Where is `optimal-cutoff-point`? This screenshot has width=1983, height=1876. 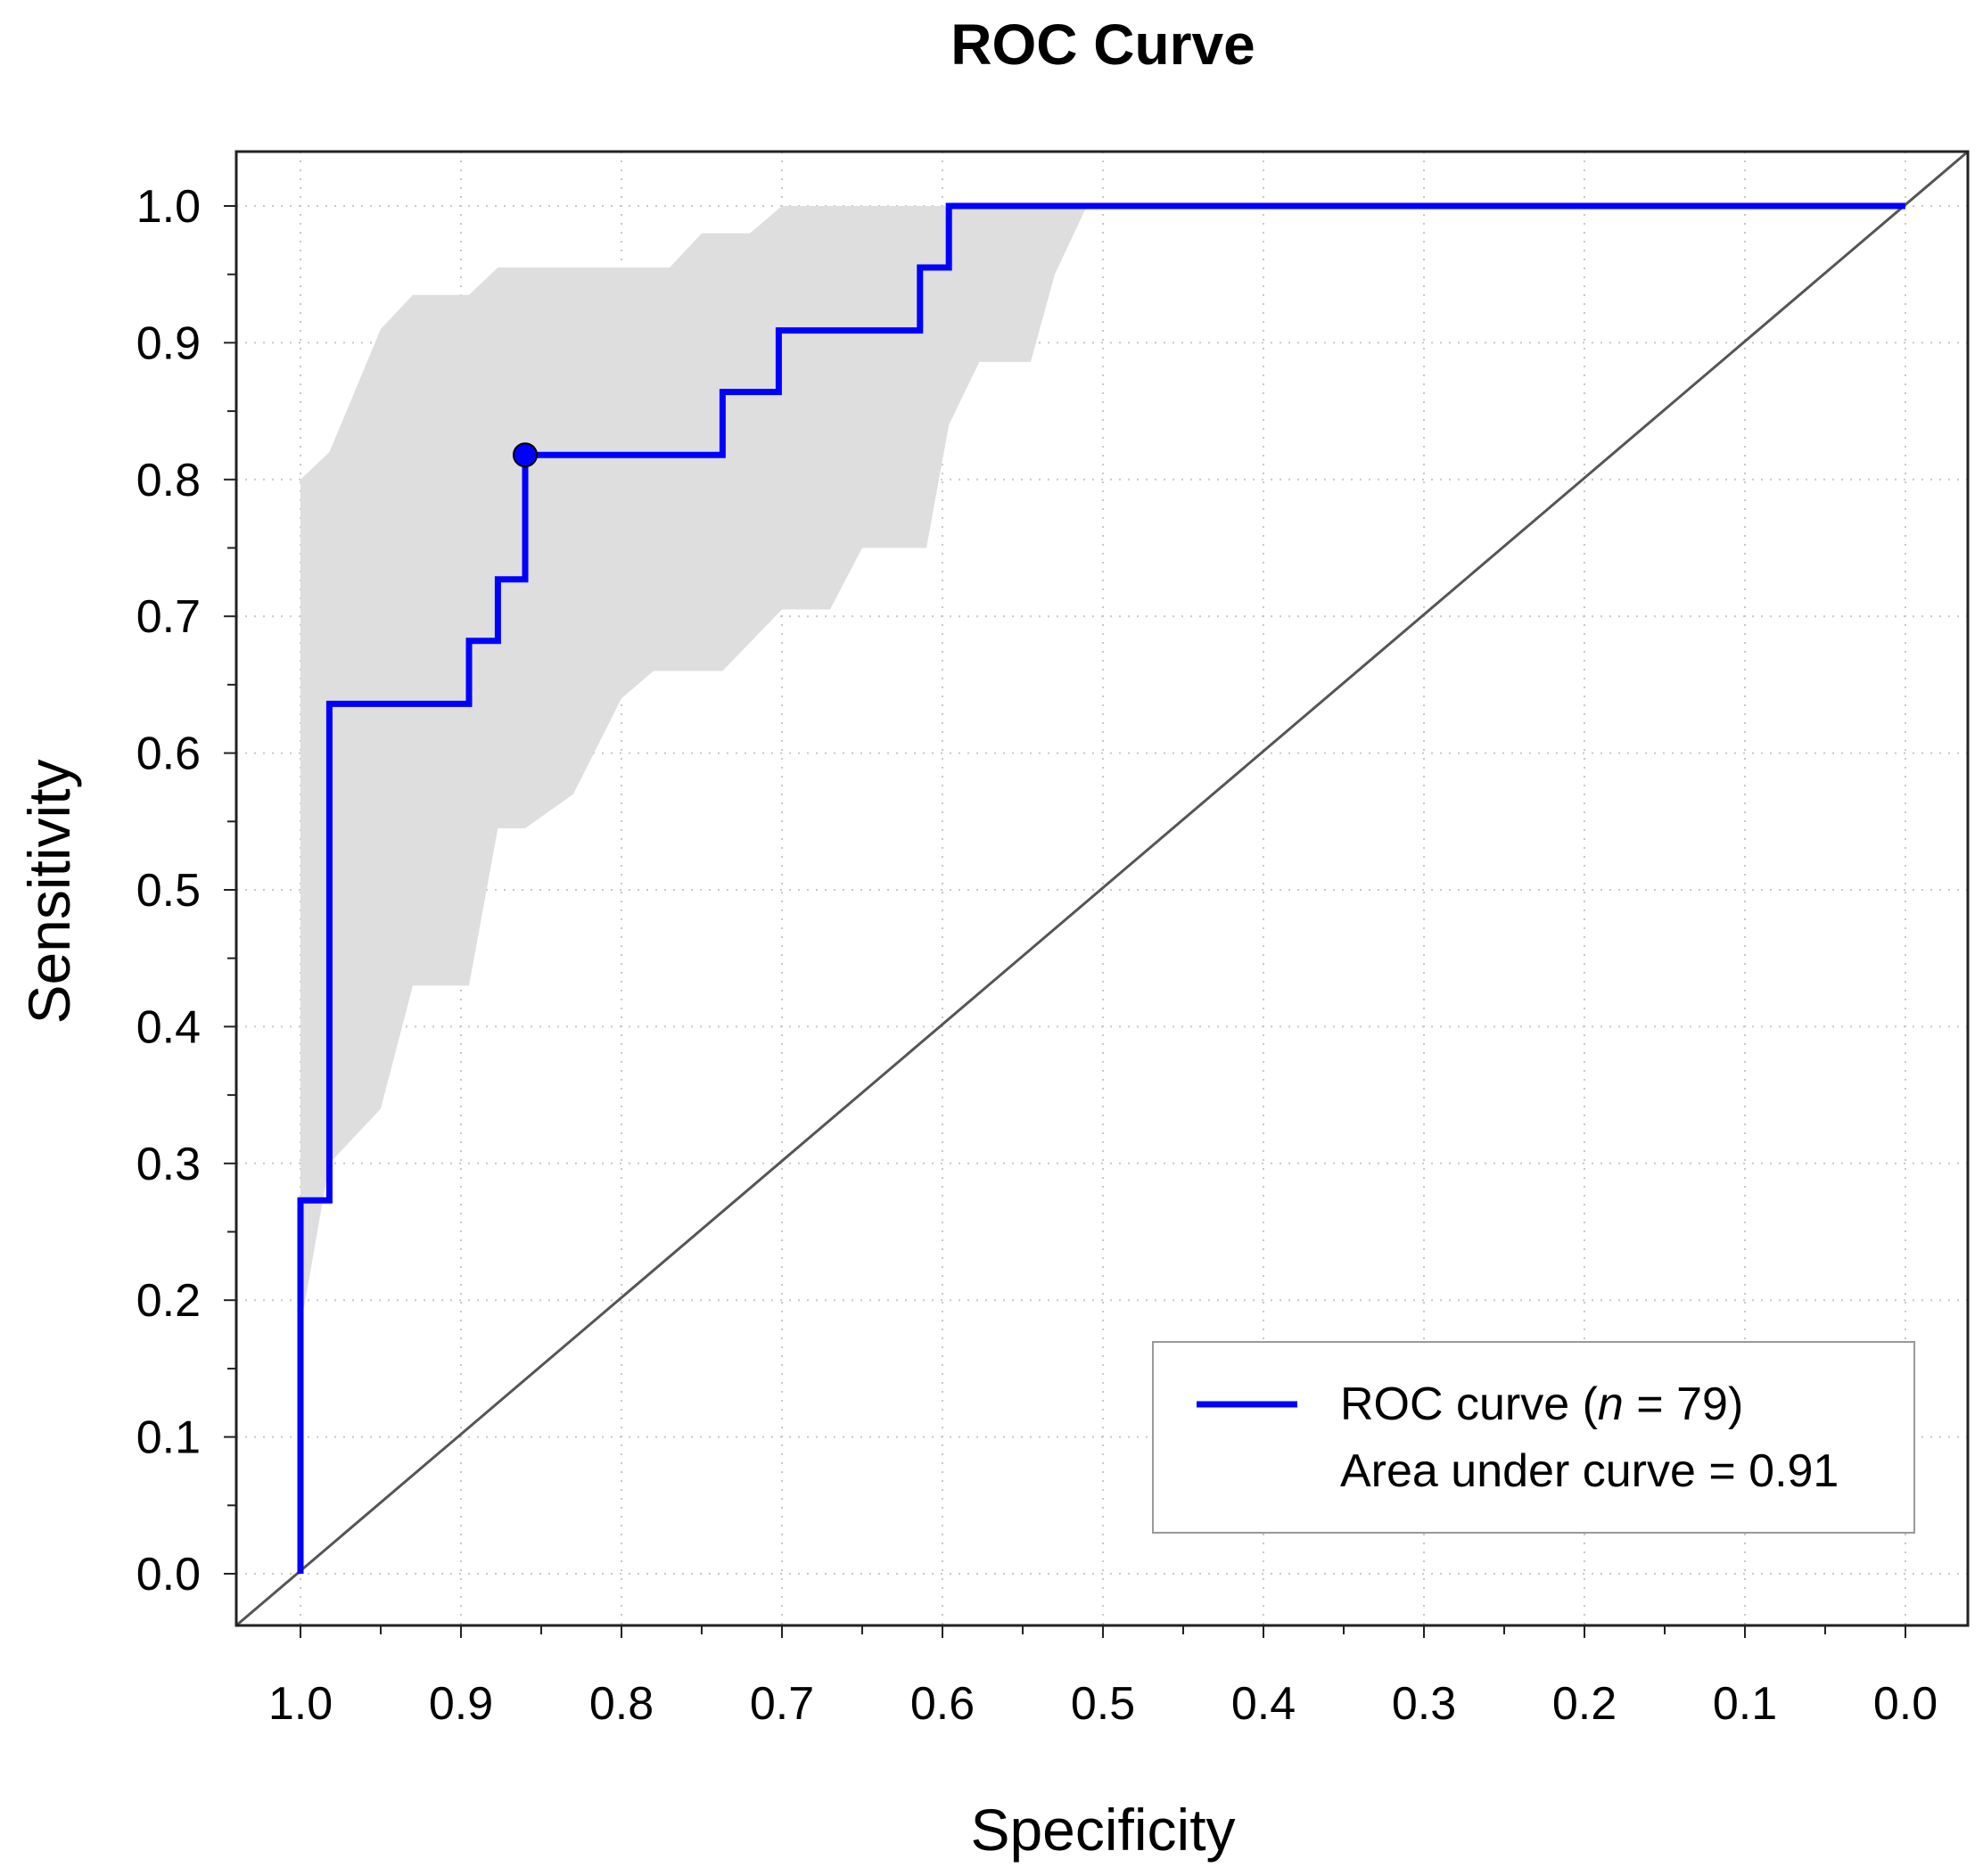
optimal-cutoff-point is located at coordinates (525, 455).